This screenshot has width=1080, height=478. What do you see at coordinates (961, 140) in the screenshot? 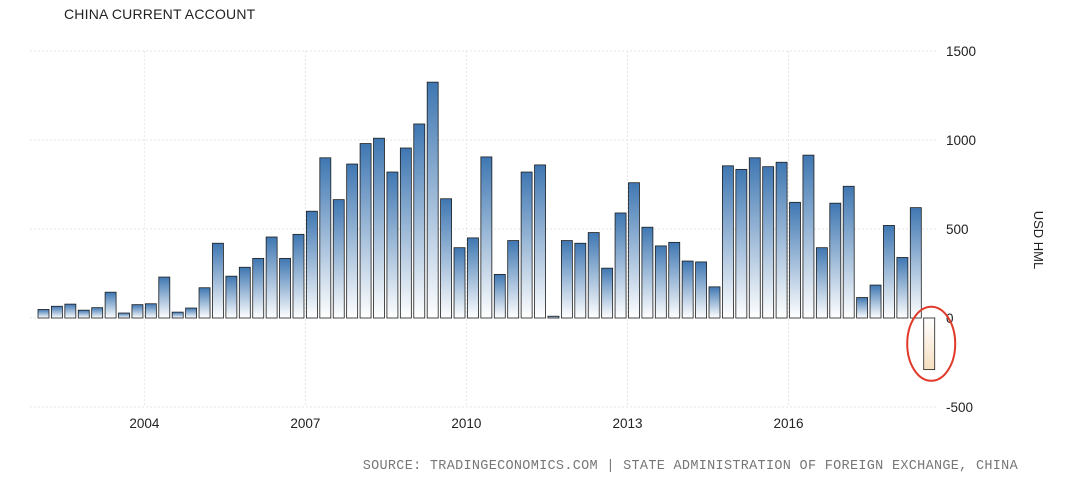
I see `y-tick-label: 1000` at bounding box center [961, 140].